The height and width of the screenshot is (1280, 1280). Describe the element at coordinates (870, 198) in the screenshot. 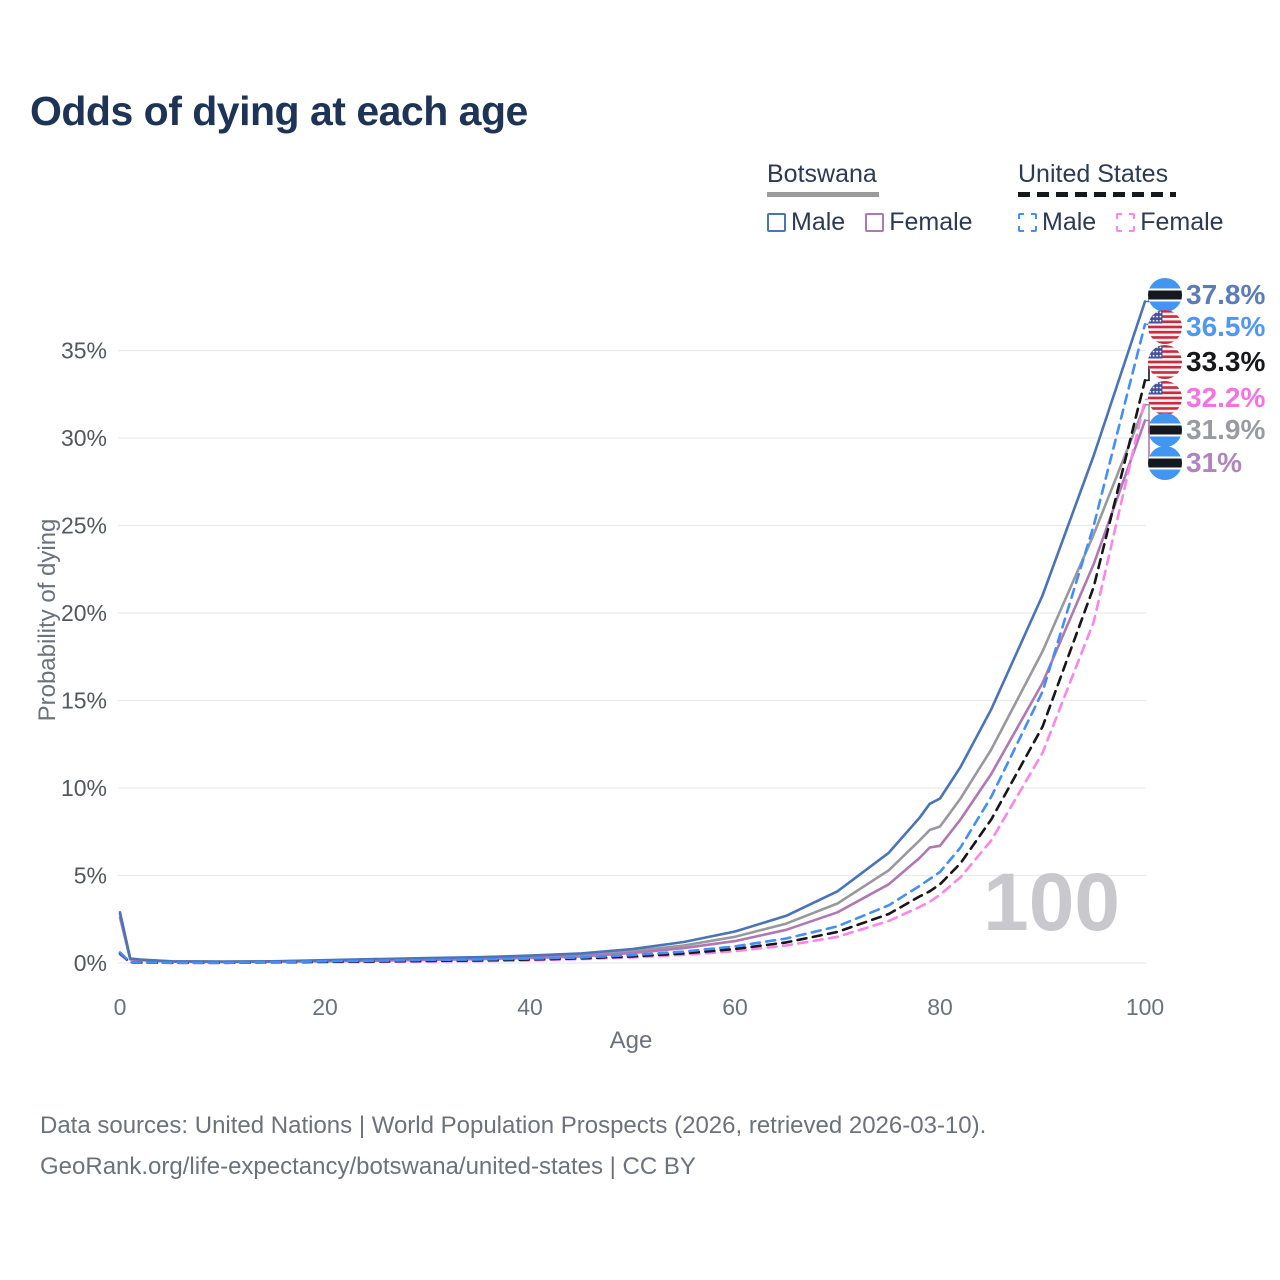

I see `legend-group-botswana: Botswana Male Female` at that location.